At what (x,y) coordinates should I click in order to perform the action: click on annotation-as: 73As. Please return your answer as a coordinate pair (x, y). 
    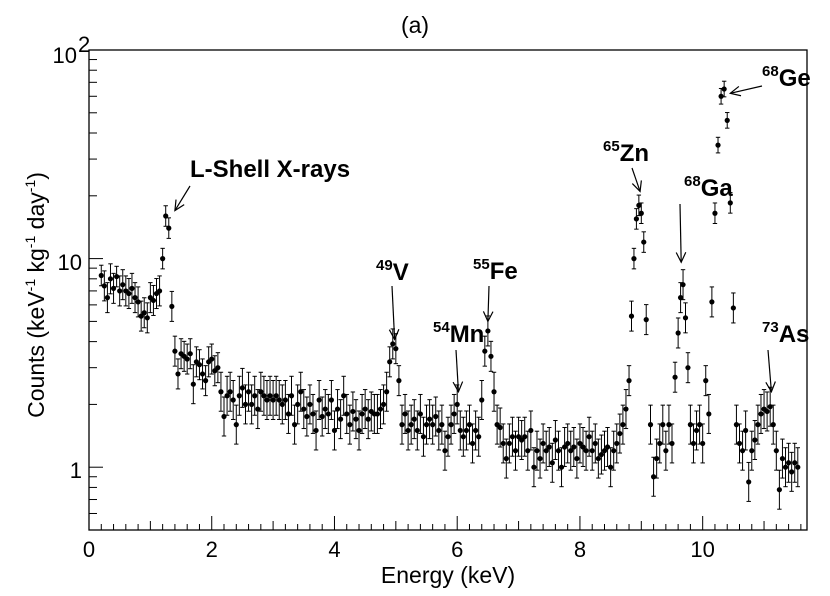
    Looking at the image, I should click on (785, 356).